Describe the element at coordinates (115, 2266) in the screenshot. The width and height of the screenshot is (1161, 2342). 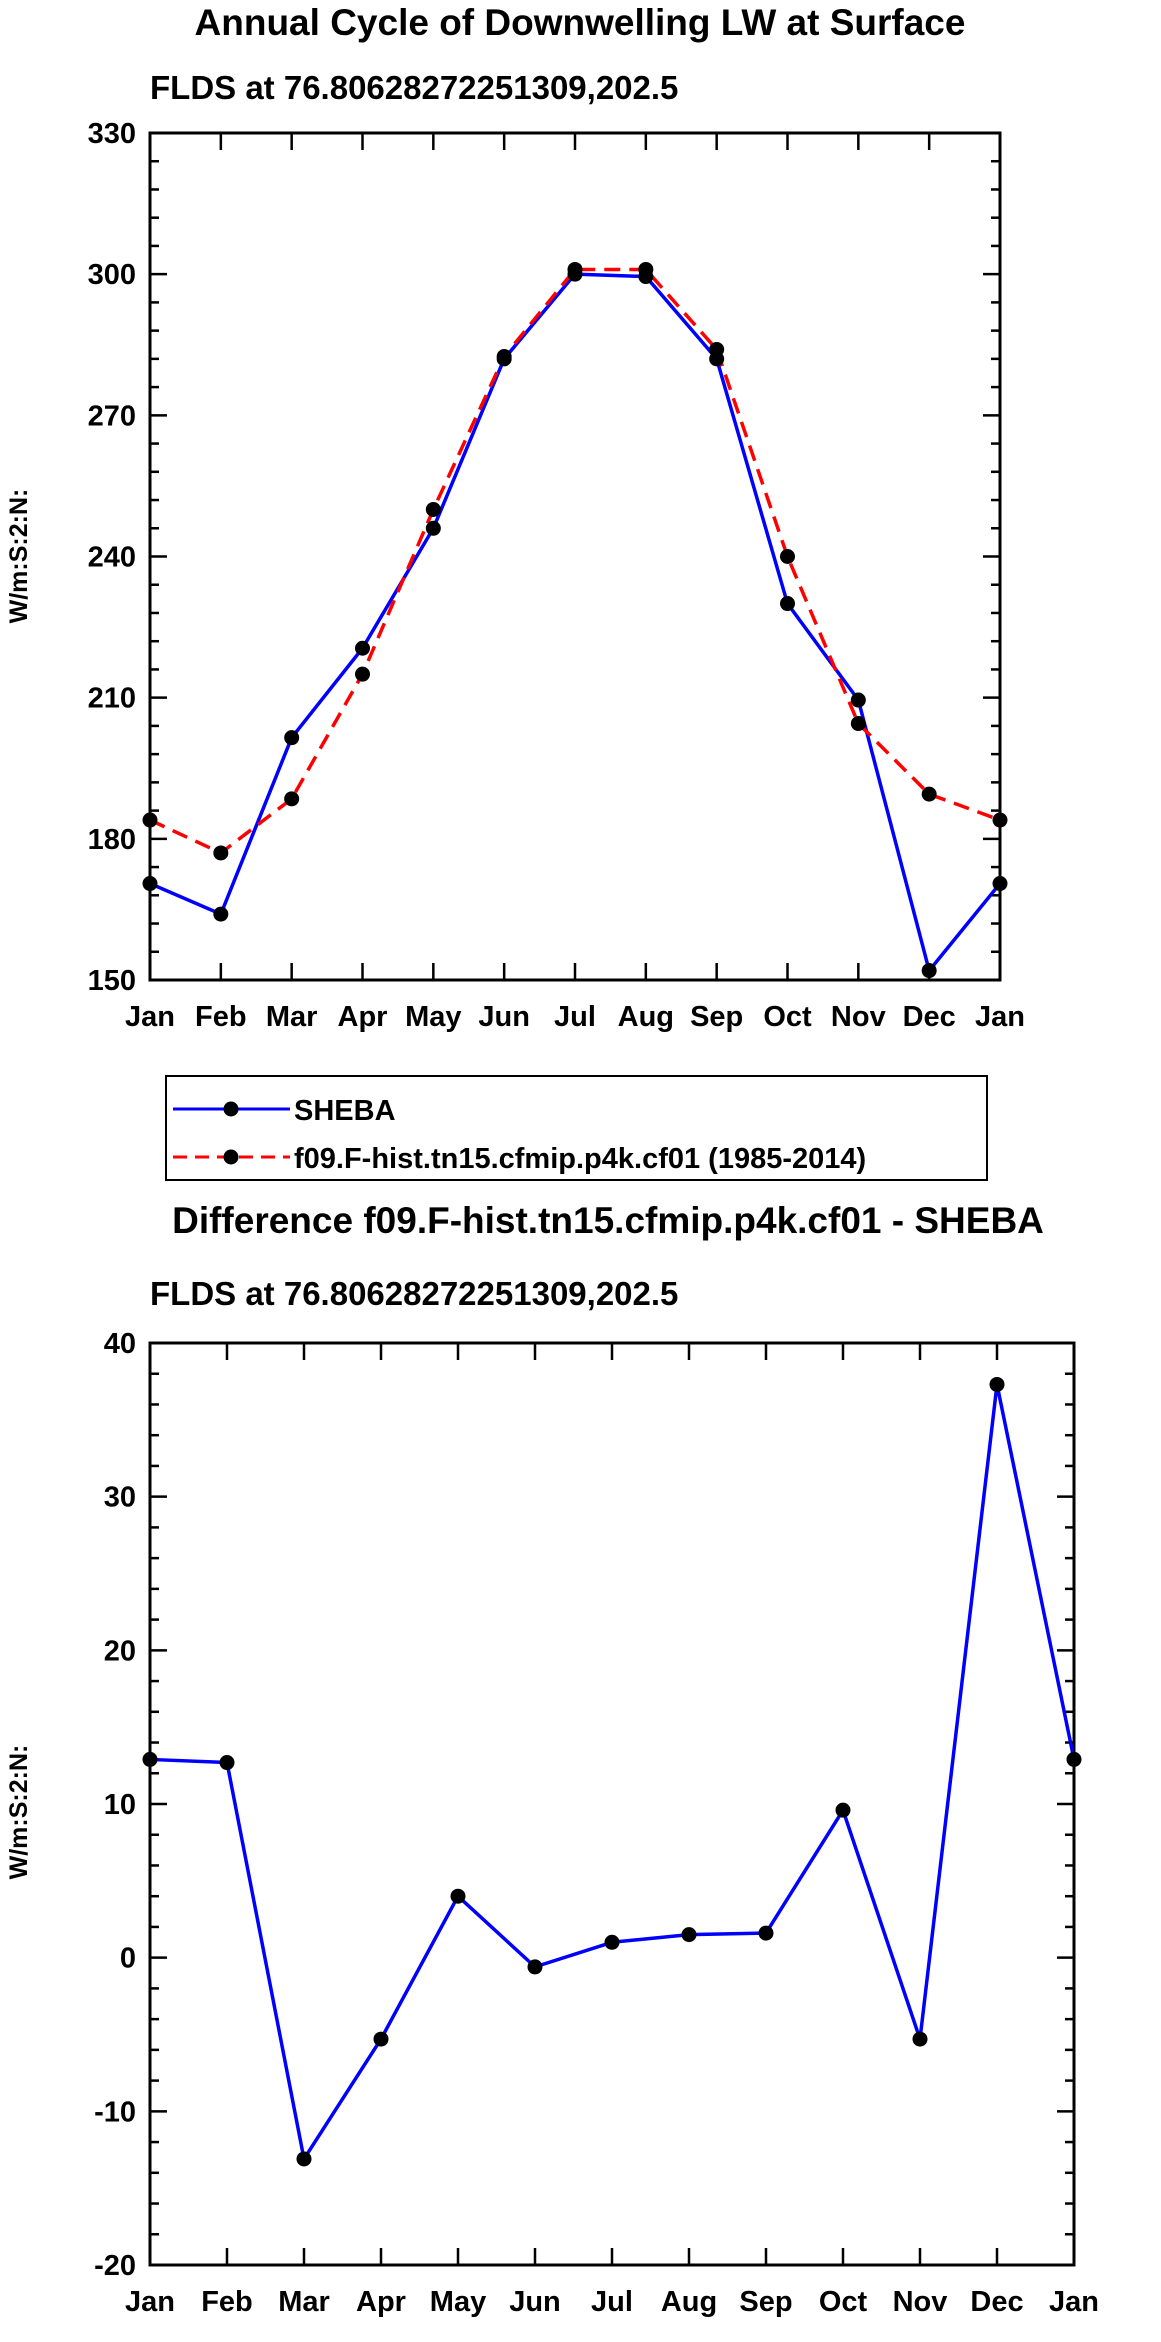
I see `chart2-y-tick-label: -20` at that location.